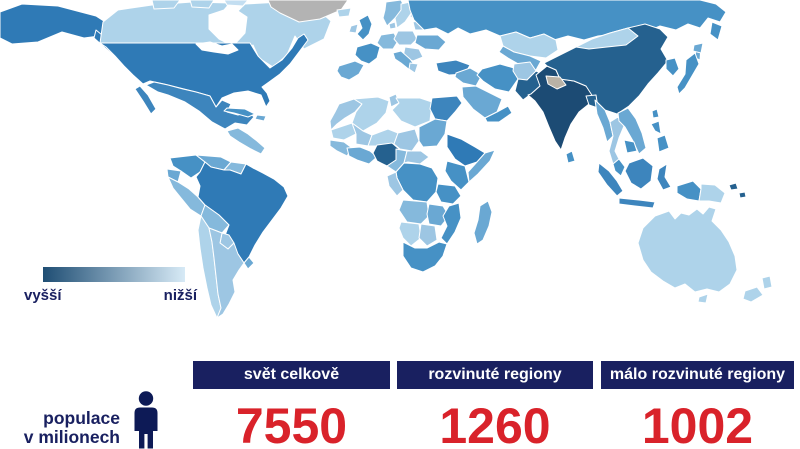 The width and height of the screenshot is (800, 449). Describe the element at coordinates (114, 274) in the screenshot. I see `legend-gradient-bar` at that location.